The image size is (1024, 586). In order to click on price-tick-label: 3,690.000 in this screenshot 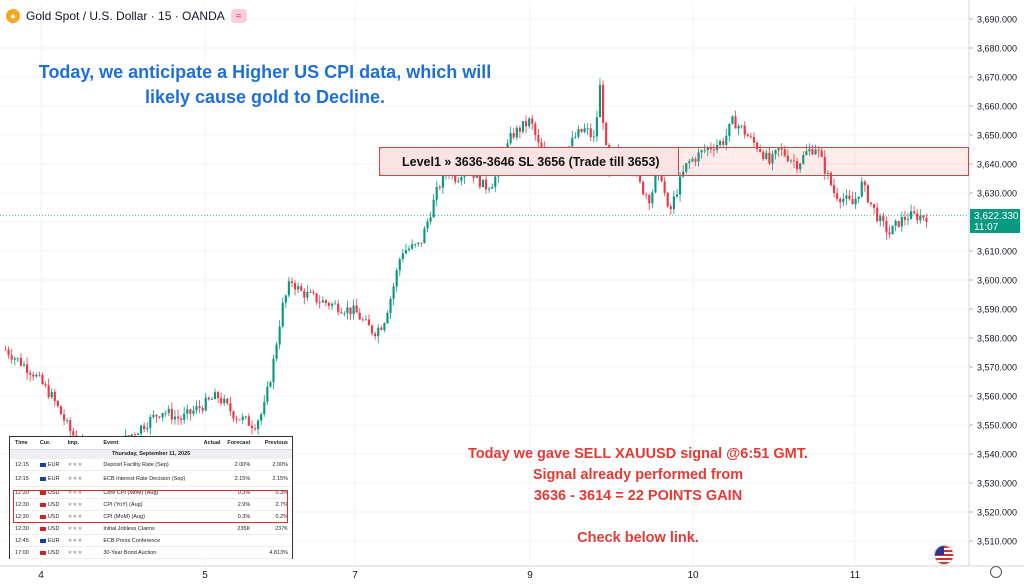, I will do `click(997, 20)`.